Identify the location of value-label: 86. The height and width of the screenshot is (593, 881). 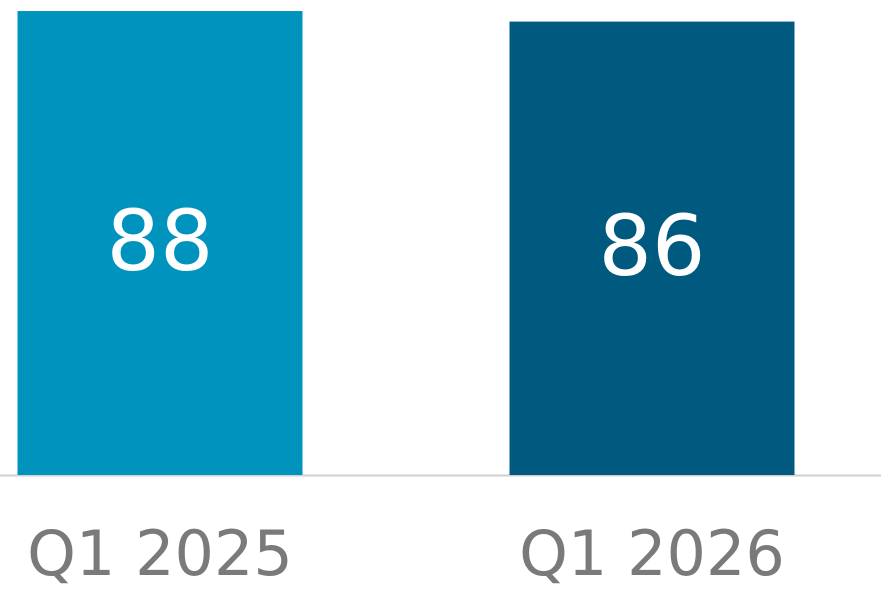
(652, 246).